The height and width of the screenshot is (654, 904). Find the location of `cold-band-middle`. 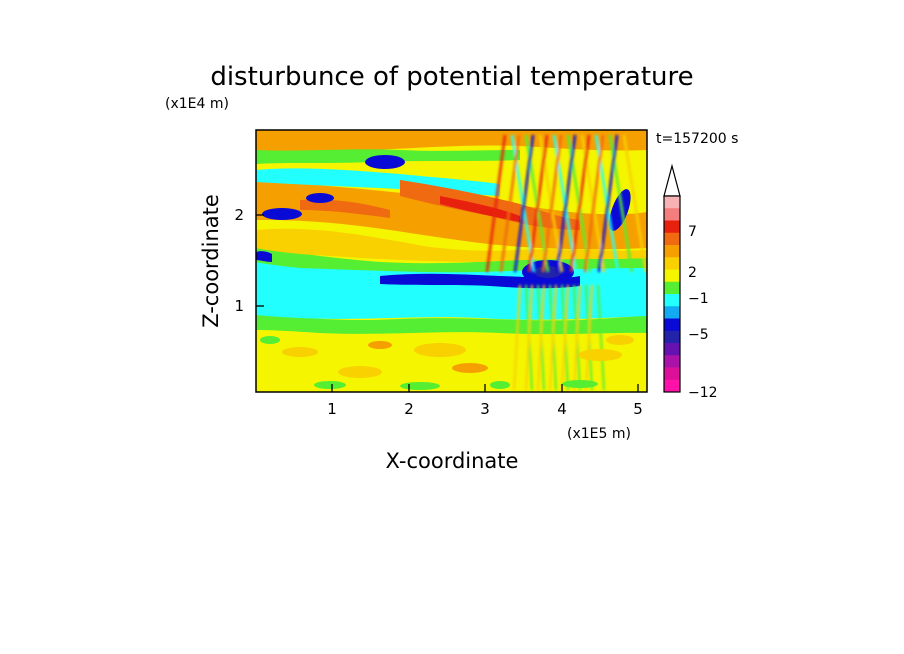

cold-band-middle is located at coordinates (480, 281).